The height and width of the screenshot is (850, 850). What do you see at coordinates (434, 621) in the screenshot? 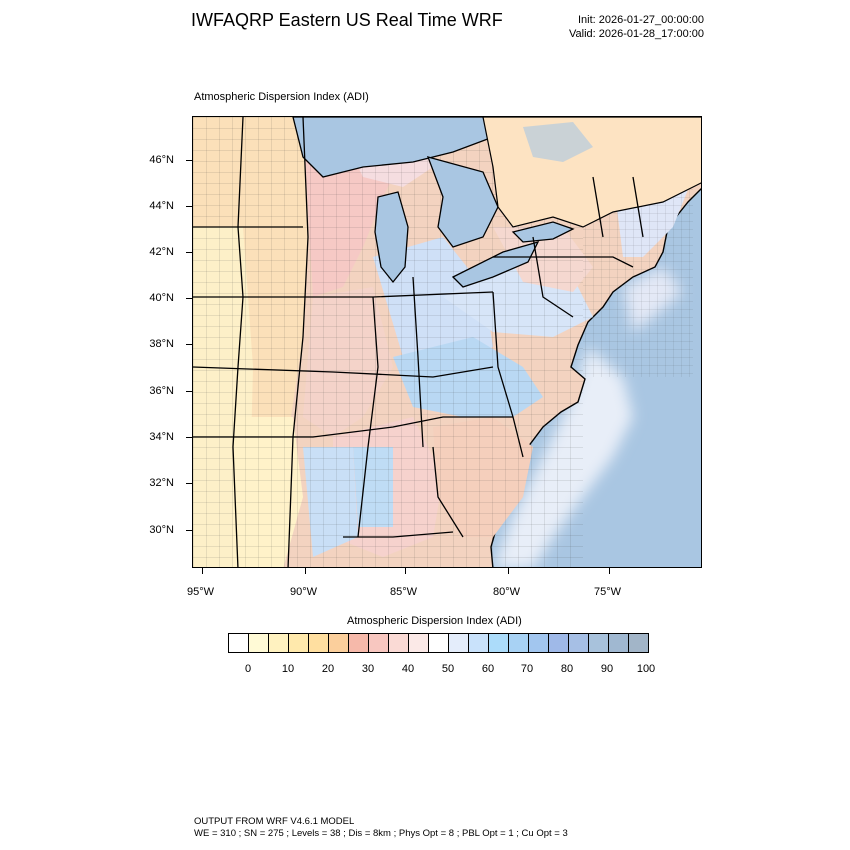
I see `colorbar-title: Atmospheric Dispersion Index (ADI)` at bounding box center [434, 621].